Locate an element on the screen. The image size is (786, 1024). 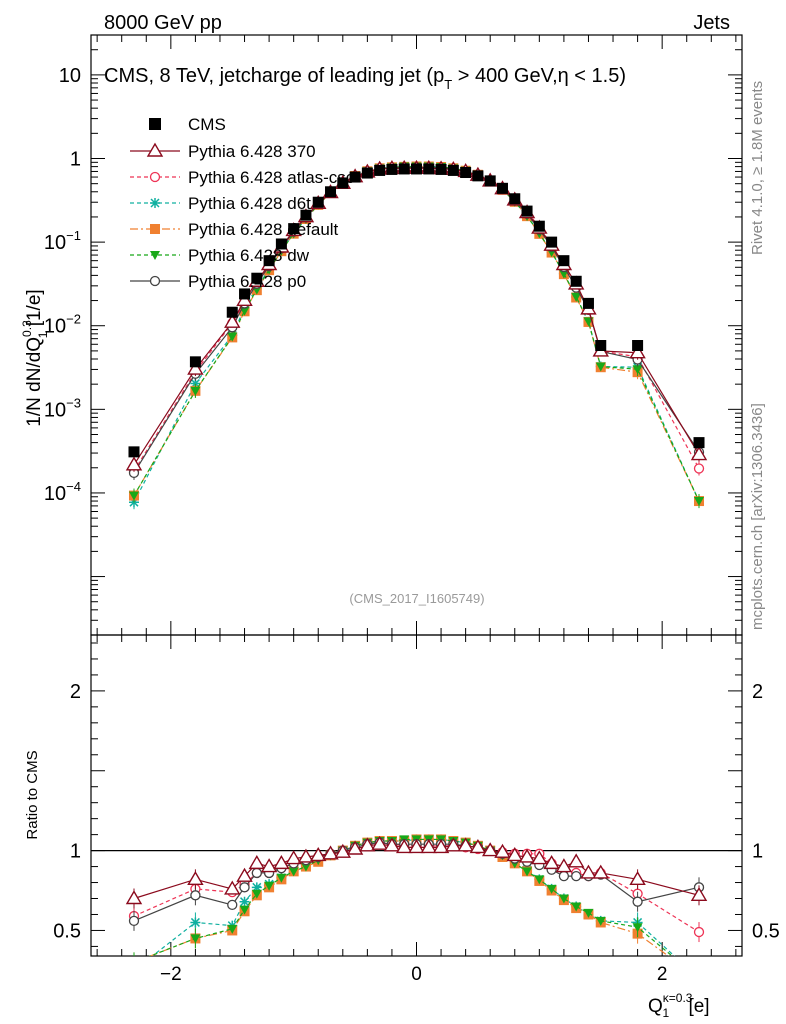
legend-label-cms: CMS is located at coordinates (207, 124).